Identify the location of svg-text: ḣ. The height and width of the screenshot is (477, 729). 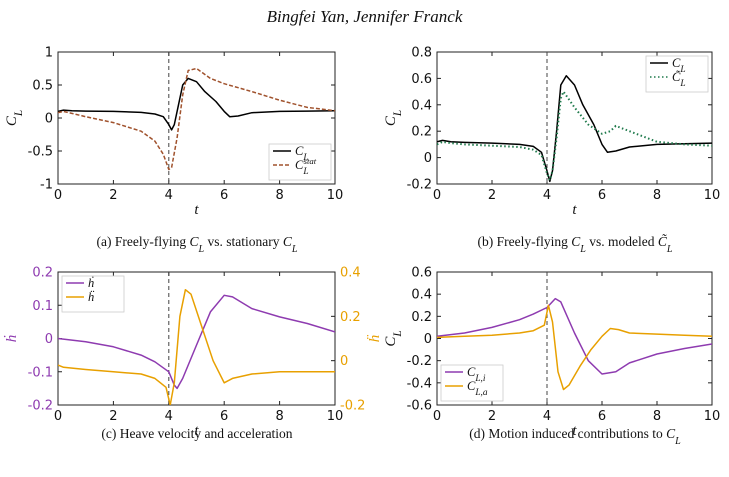
(12, 339).